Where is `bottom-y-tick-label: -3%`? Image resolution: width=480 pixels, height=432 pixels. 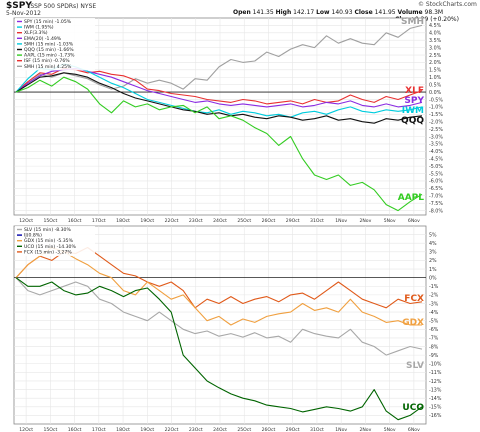 bottom-y-tick-label: -3% is located at coordinates (434, 304).